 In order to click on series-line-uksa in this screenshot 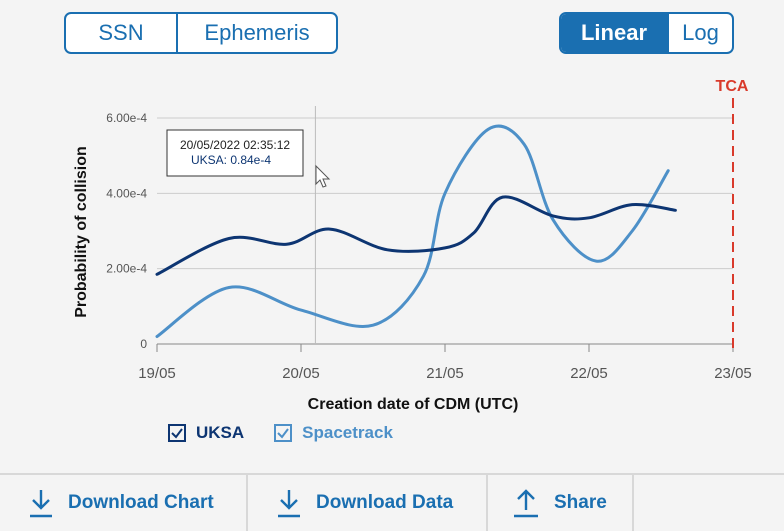, I will do `click(416, 235)`.